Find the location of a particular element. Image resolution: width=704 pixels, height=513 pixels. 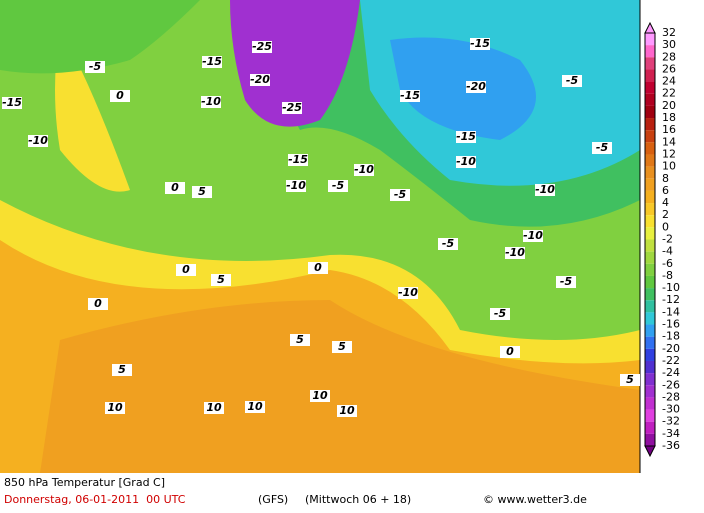

scale-label: -36 is located at coordinates (671, 445).